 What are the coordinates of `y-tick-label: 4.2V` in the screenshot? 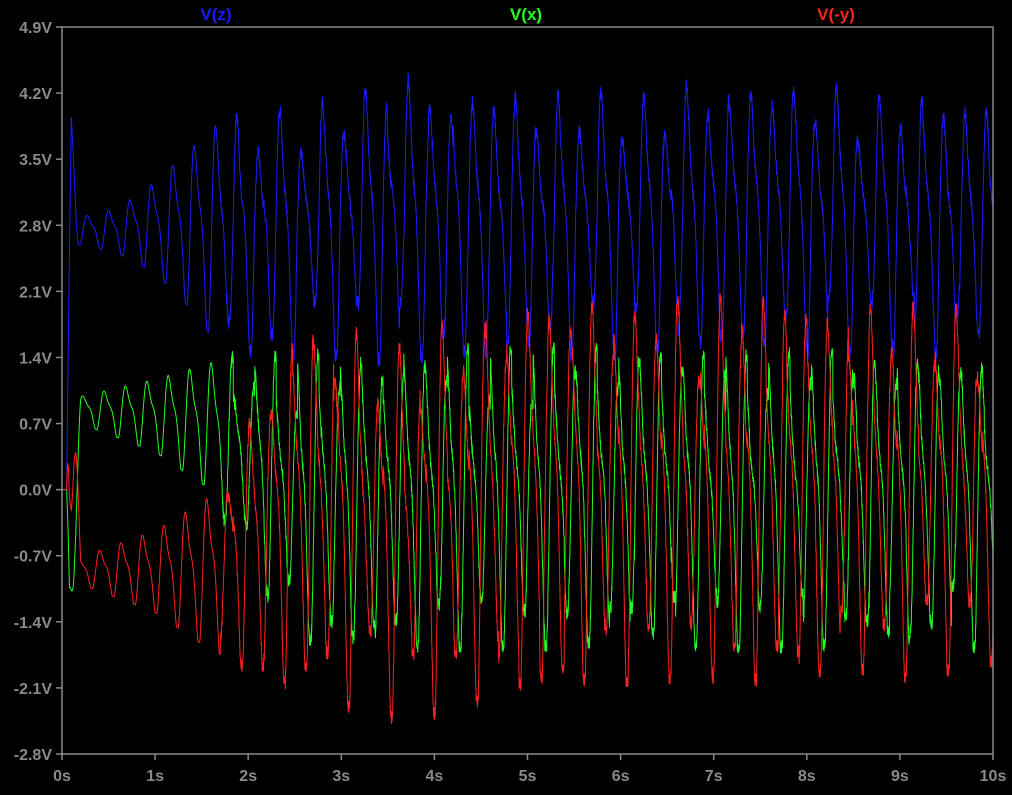 It's located at (35, 94).